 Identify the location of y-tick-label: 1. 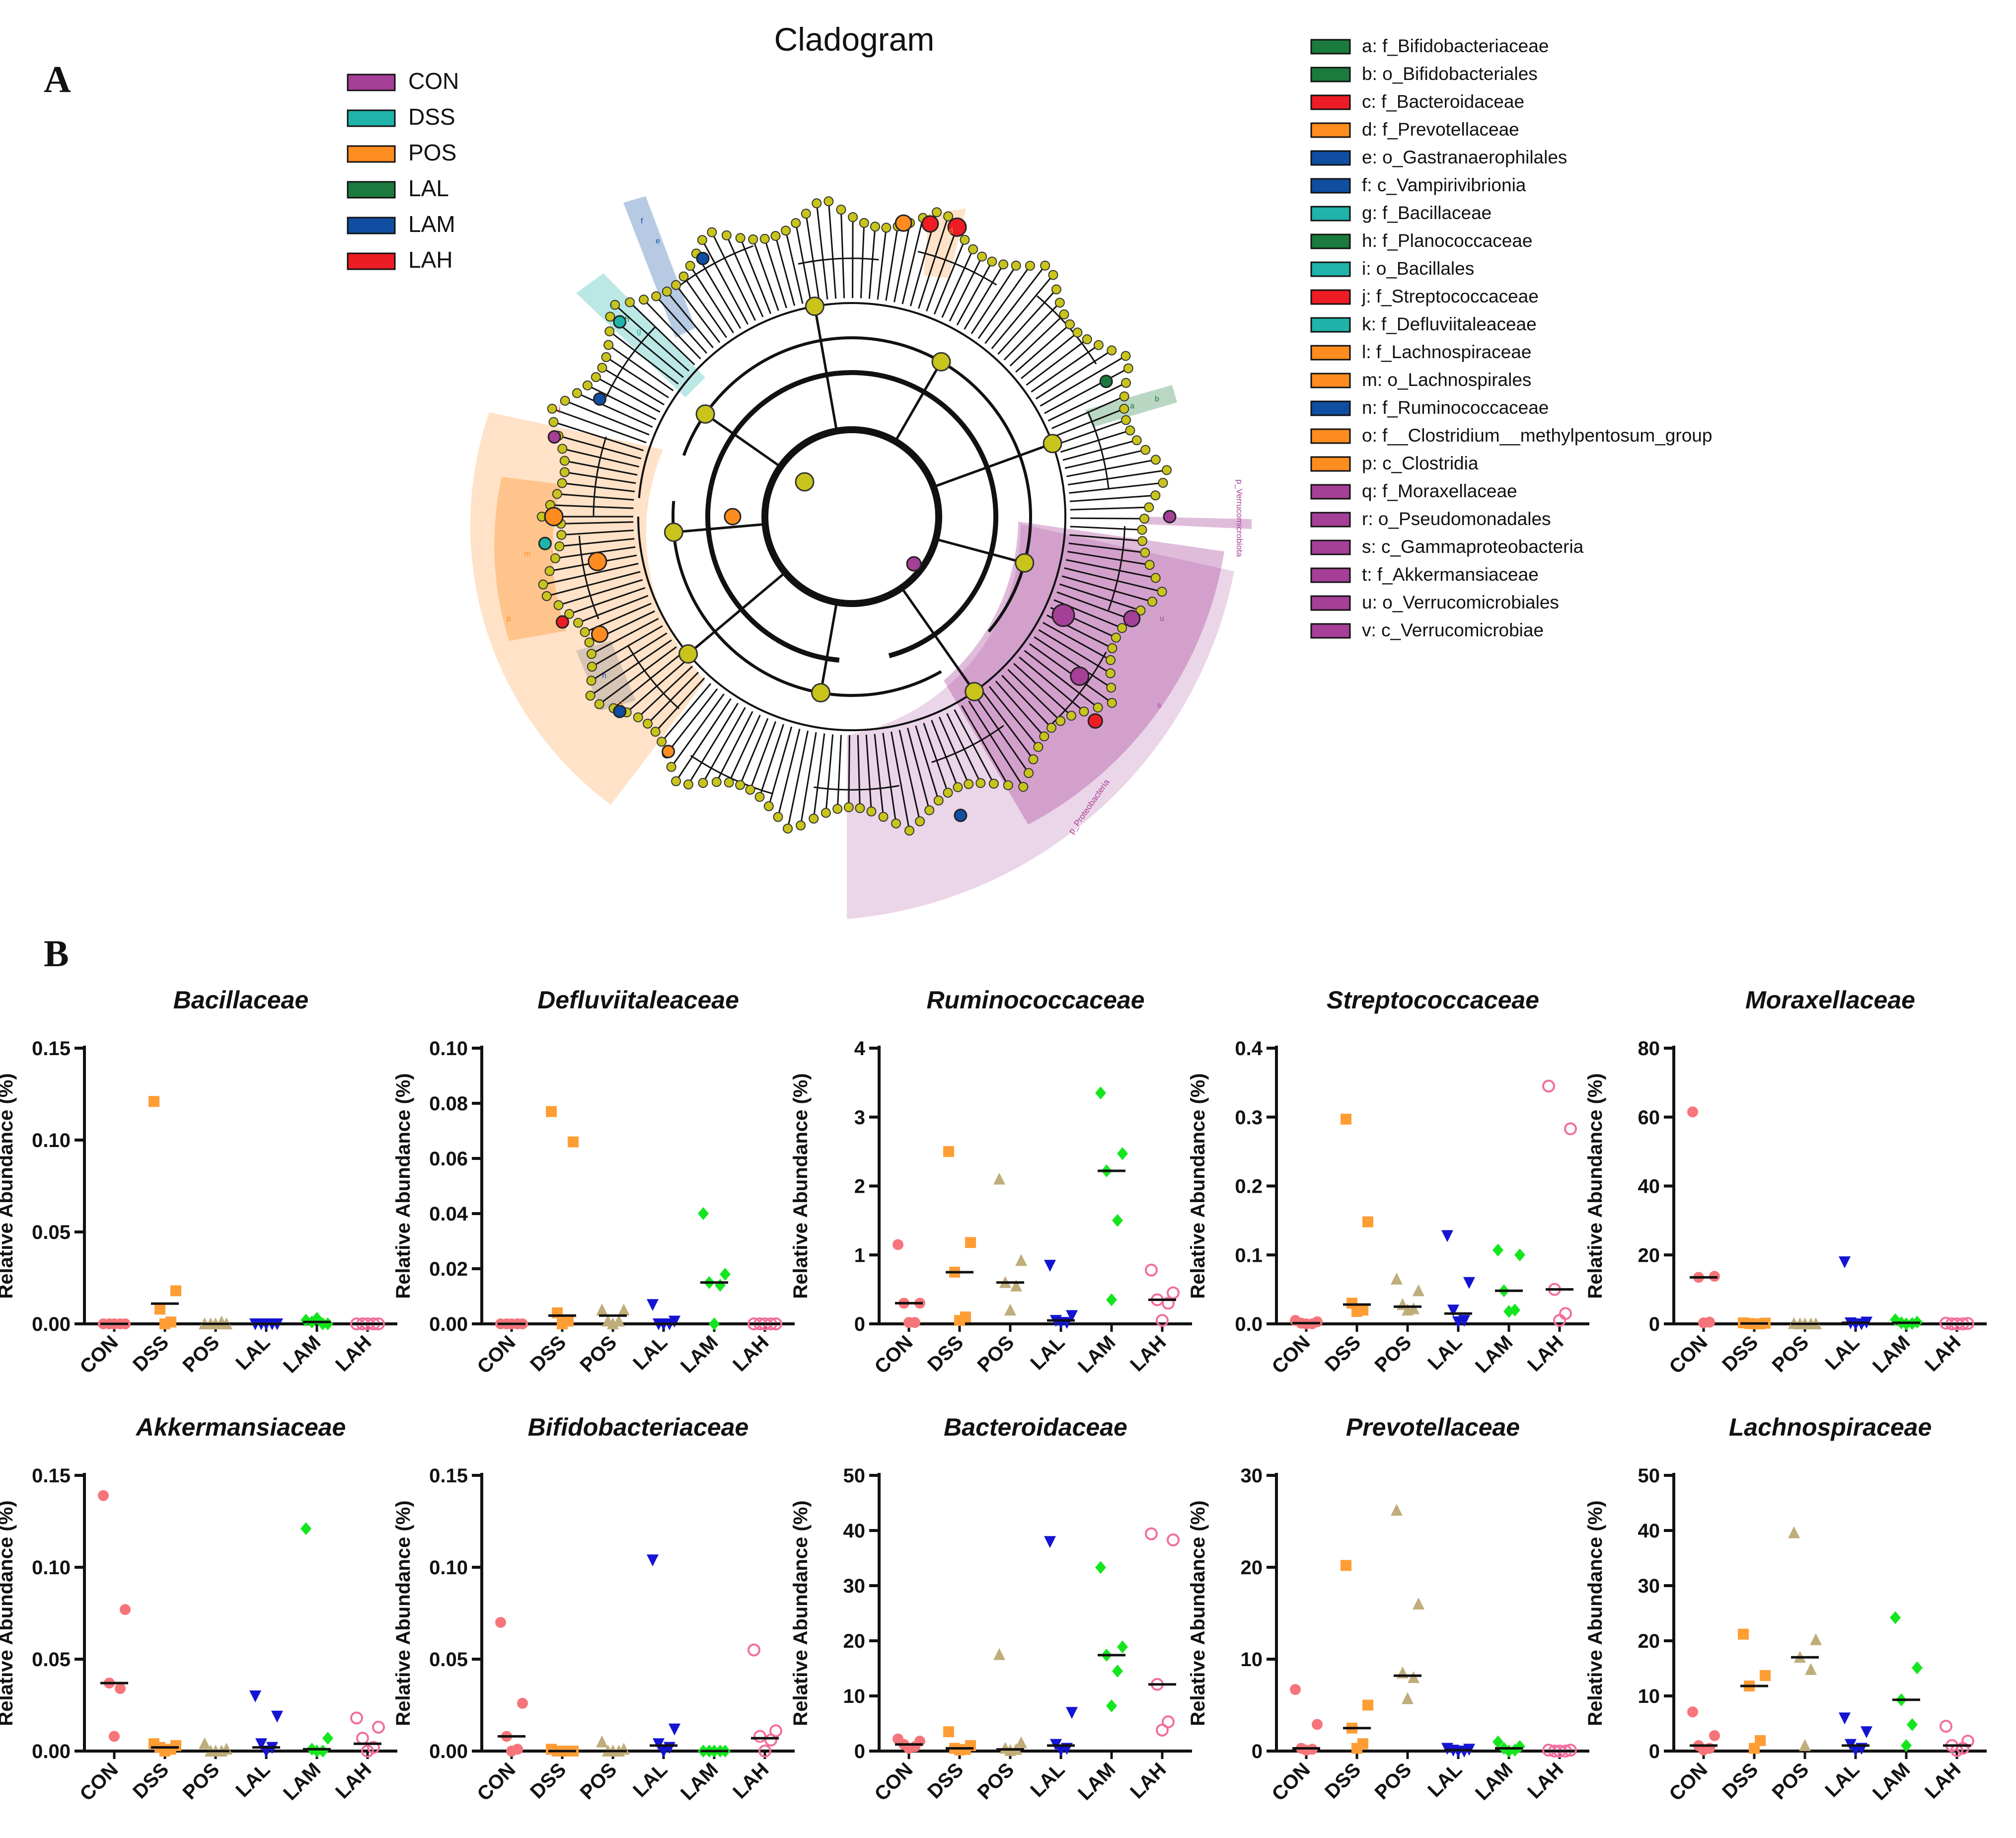
(860, 1255).